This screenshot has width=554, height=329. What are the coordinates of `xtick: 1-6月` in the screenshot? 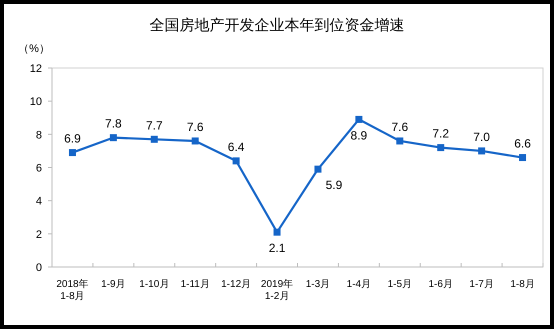 It's located at (440, 284).